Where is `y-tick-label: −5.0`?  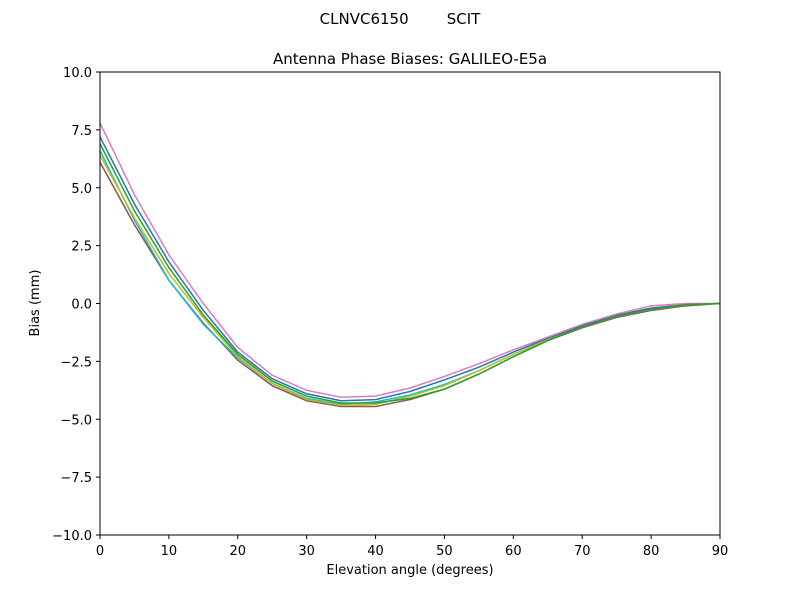 y-tick-label: −5.0 is located at coordinates (76, 420).